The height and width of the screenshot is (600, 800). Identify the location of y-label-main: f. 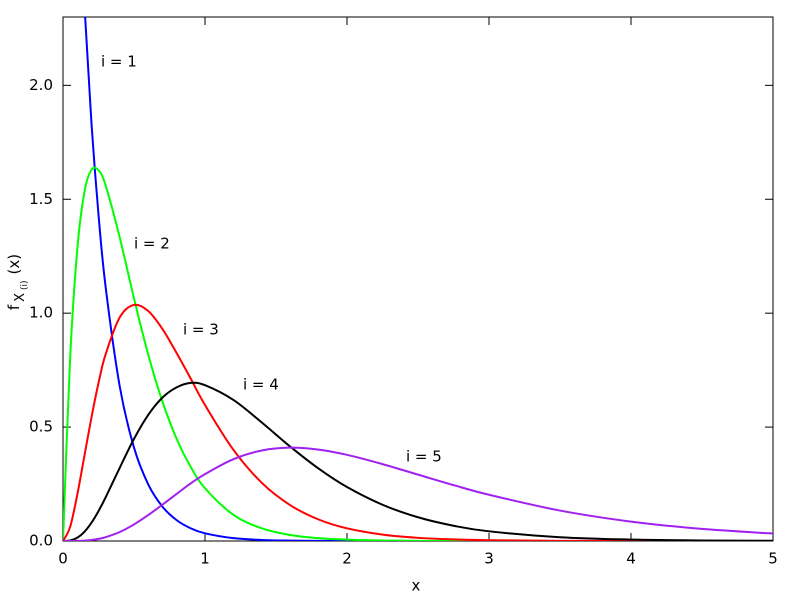
(14, 307).